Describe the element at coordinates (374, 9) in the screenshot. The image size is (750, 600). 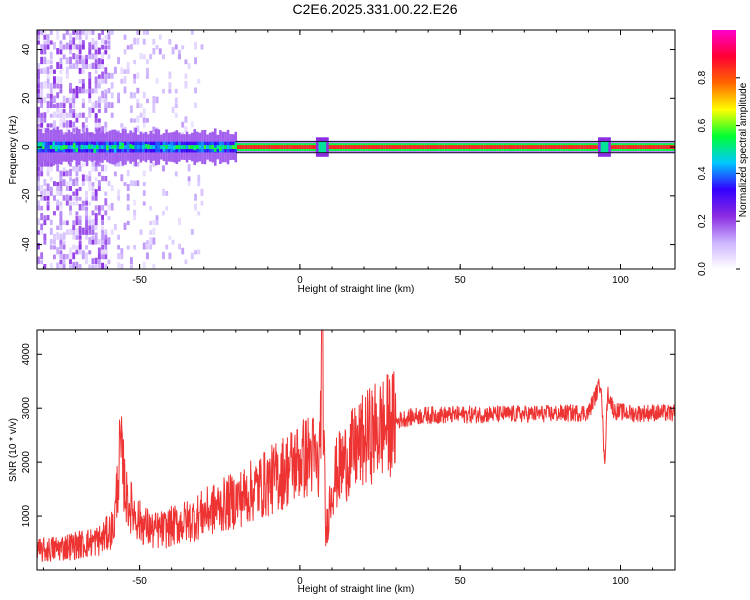
I see `figure-title: C2E6.2025.331.00.22.E26` at that location.